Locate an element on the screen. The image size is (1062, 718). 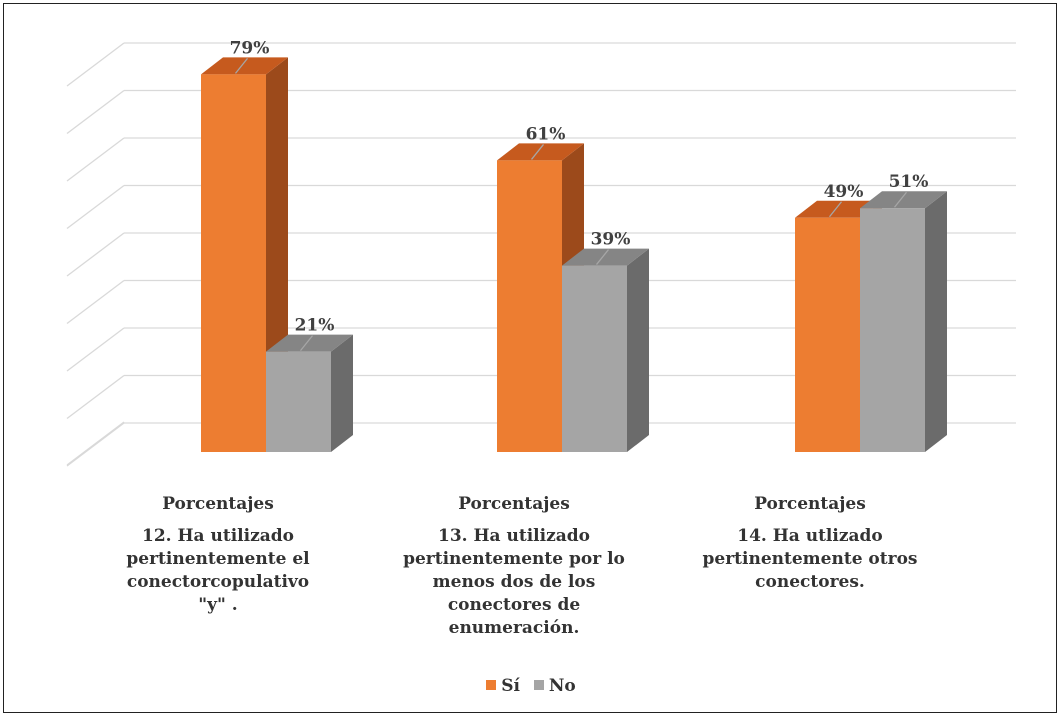
category-2-sub: Porcentajes is located at coordinates (514, 504).